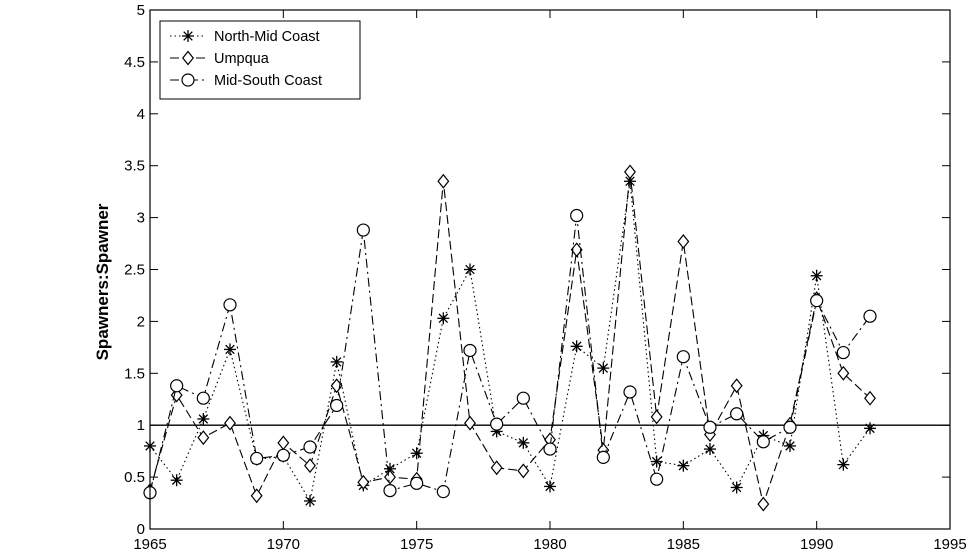 The height and width of the screenshot is (560, 979). Describe the element at coordinates (523, 398) in the screenshot. I see `series-3-point-1979` at that location.